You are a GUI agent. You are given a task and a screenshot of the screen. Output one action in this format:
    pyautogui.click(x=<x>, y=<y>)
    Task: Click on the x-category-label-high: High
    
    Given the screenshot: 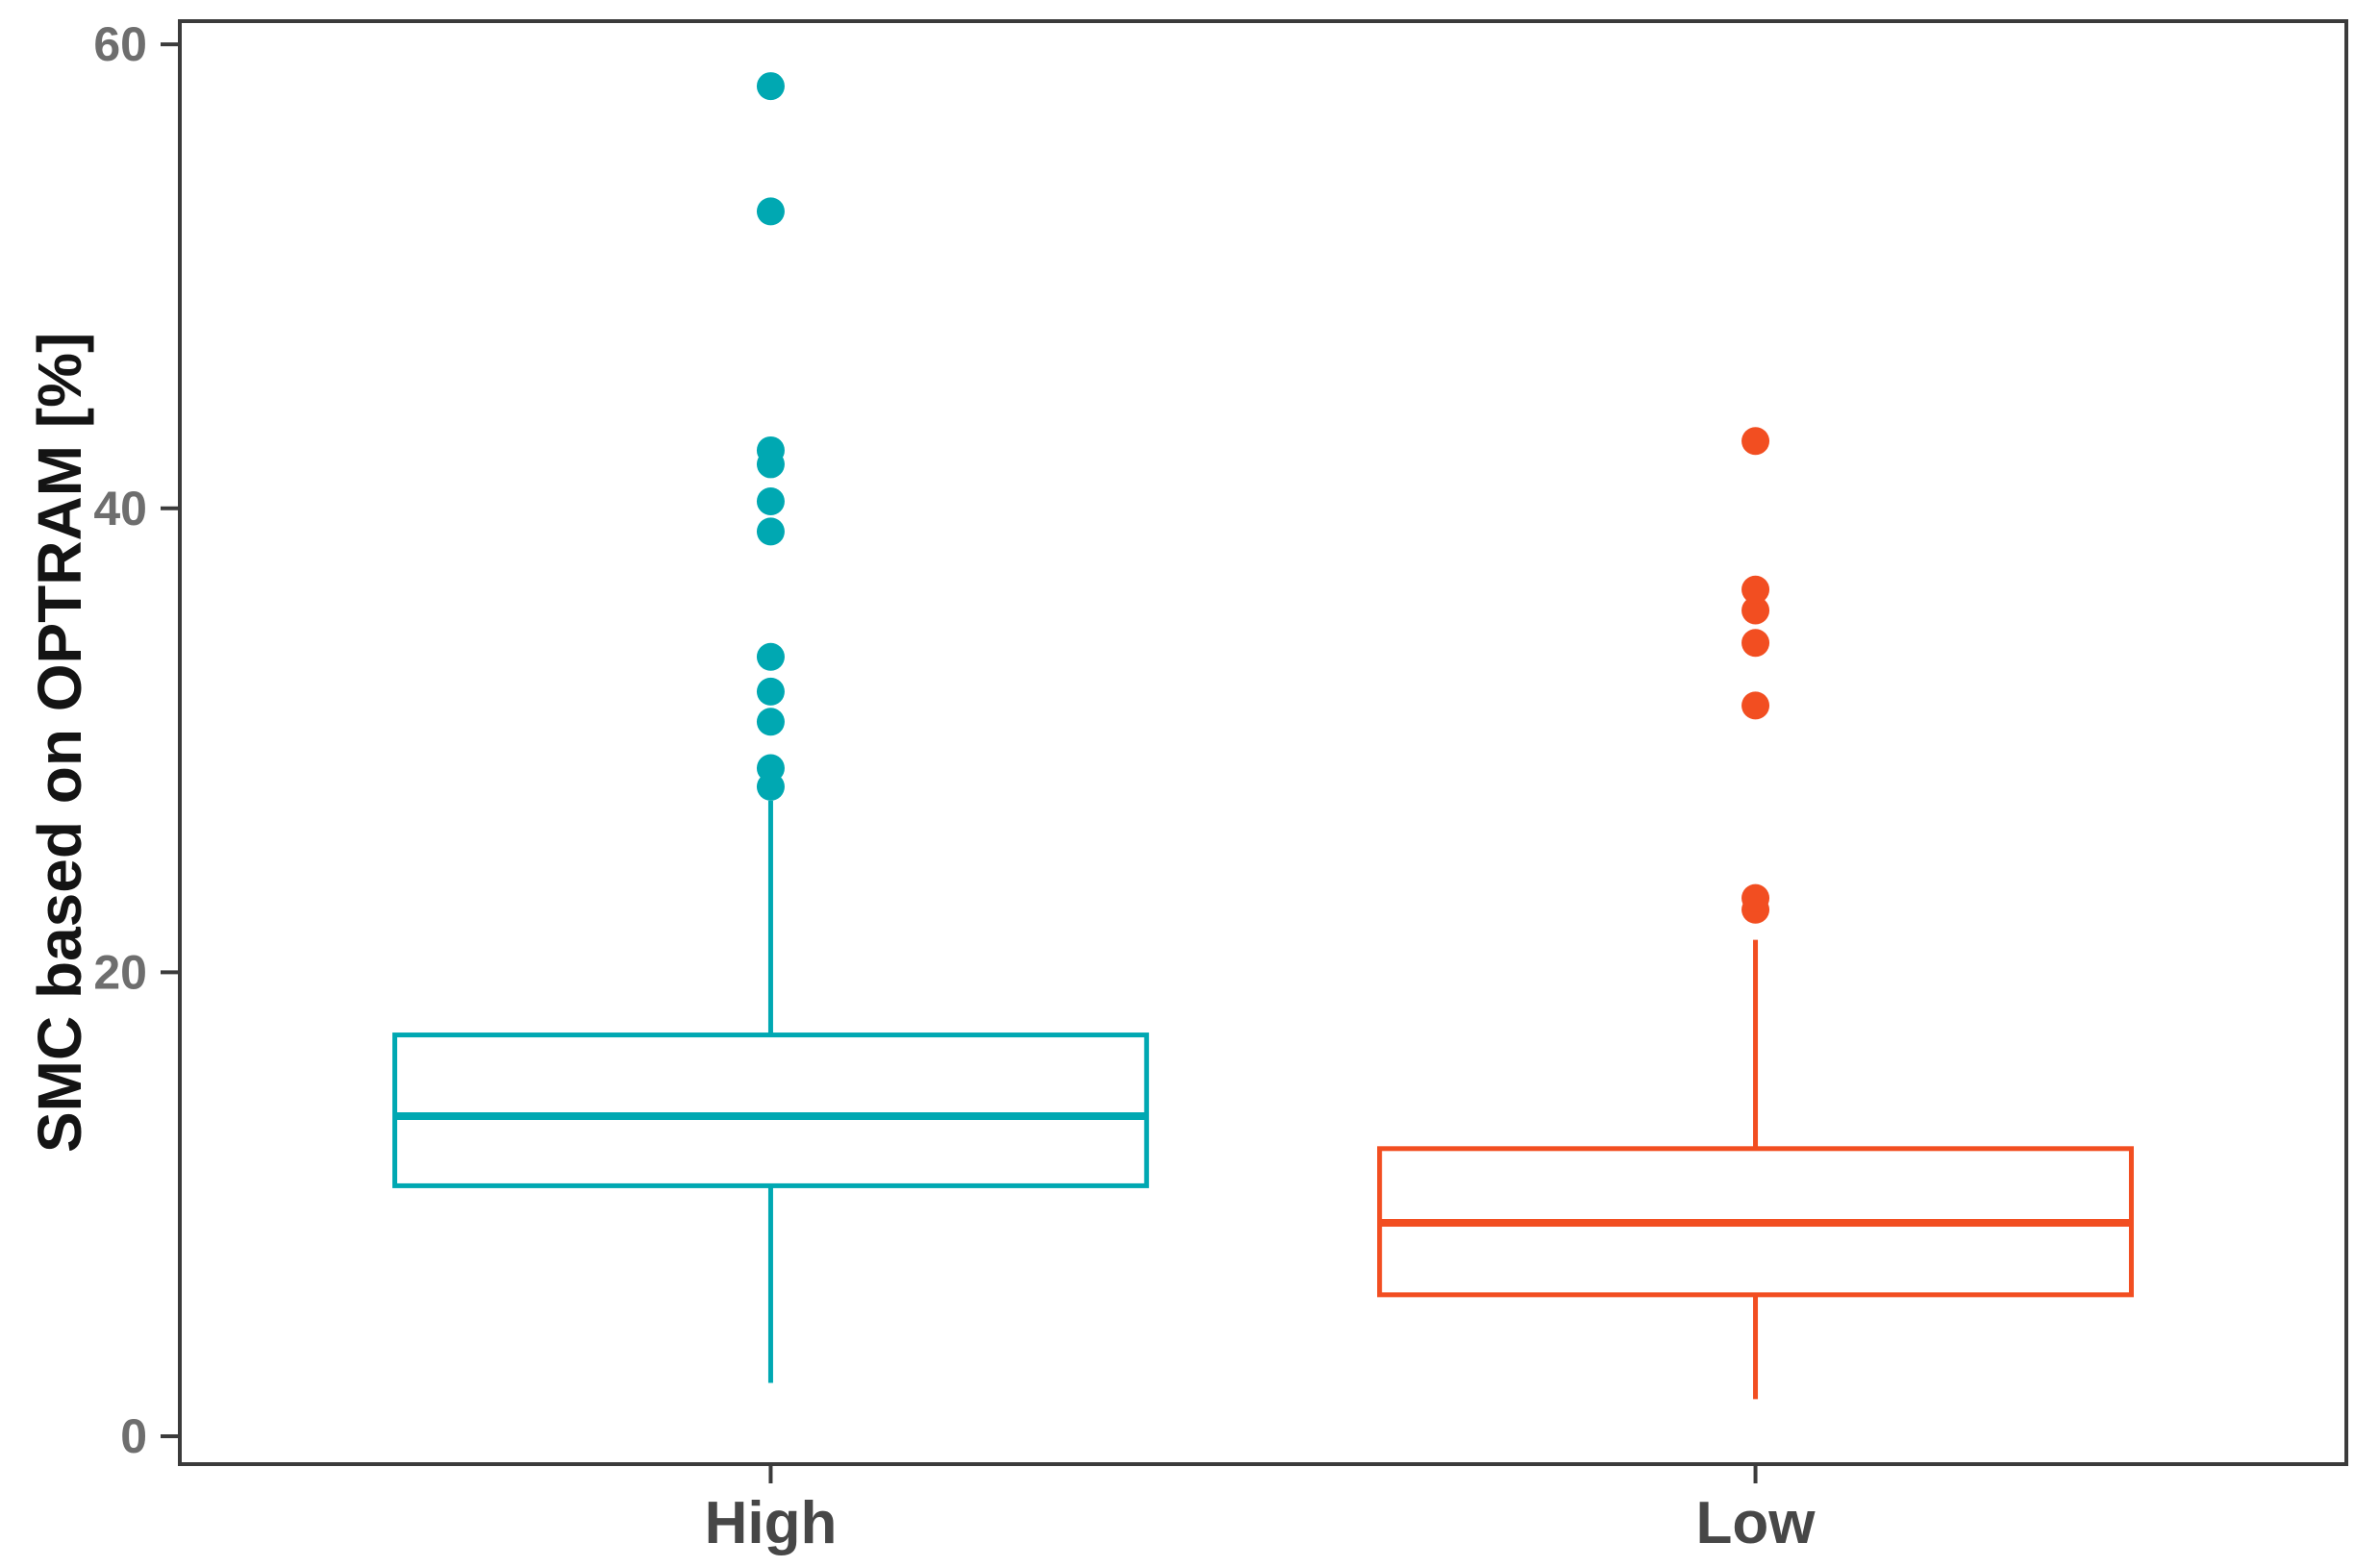 What is the action you would take?
    pyautogui.click(x=772, y=1523)
    